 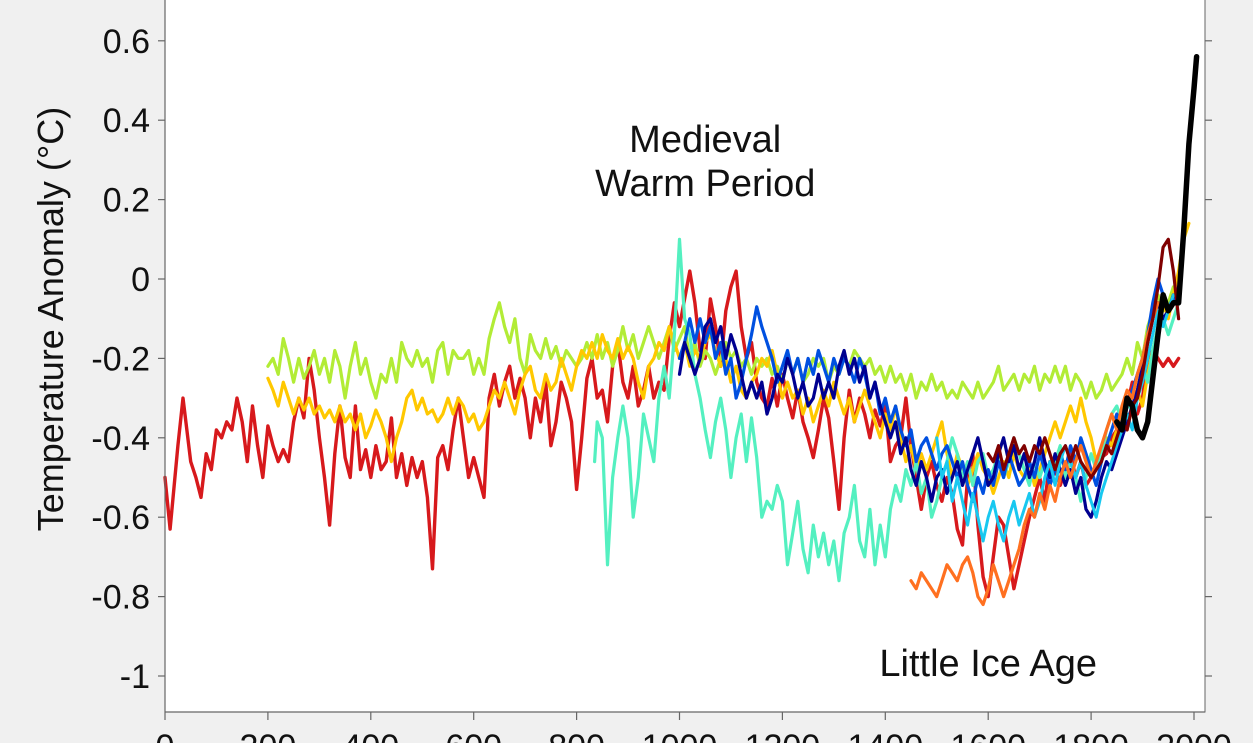 What do you see at coordinates (165, 735) in the screenshot?
I see `x-tick-label: 0` at bounding box center [165, 735].